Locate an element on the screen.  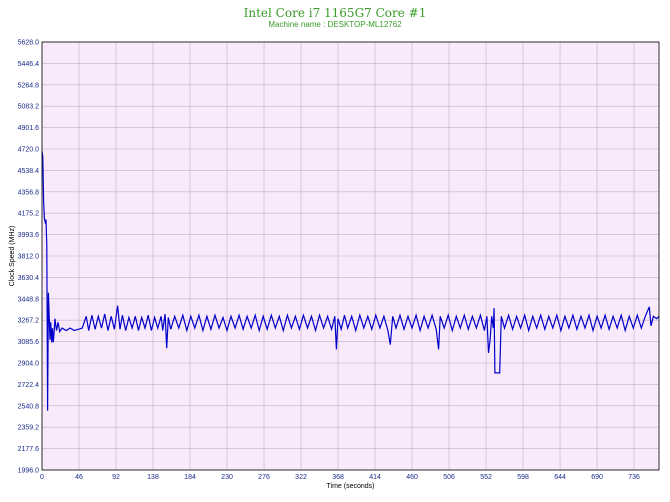
y-tick-label: 4720.0 is located at coordinates (29, 150).